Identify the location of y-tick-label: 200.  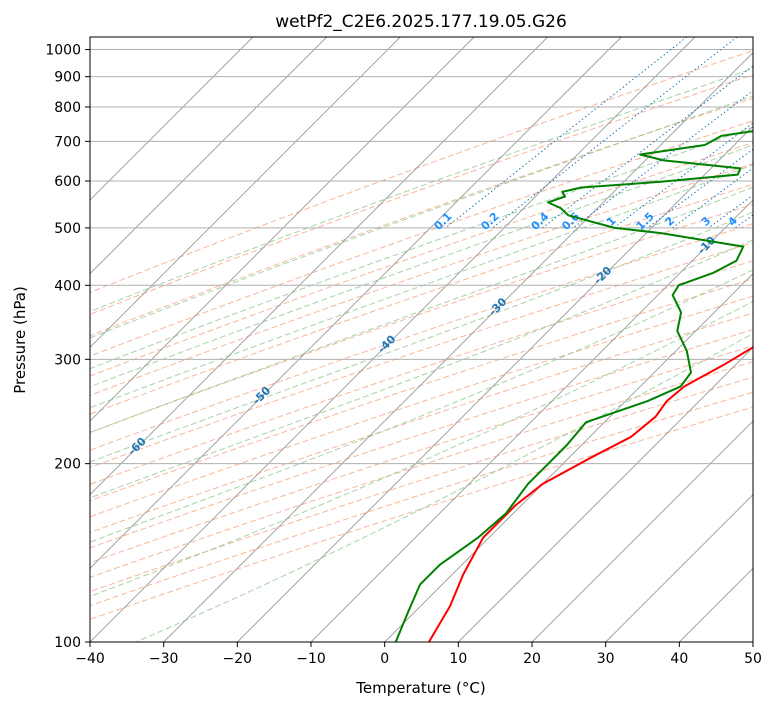
(67, 465).